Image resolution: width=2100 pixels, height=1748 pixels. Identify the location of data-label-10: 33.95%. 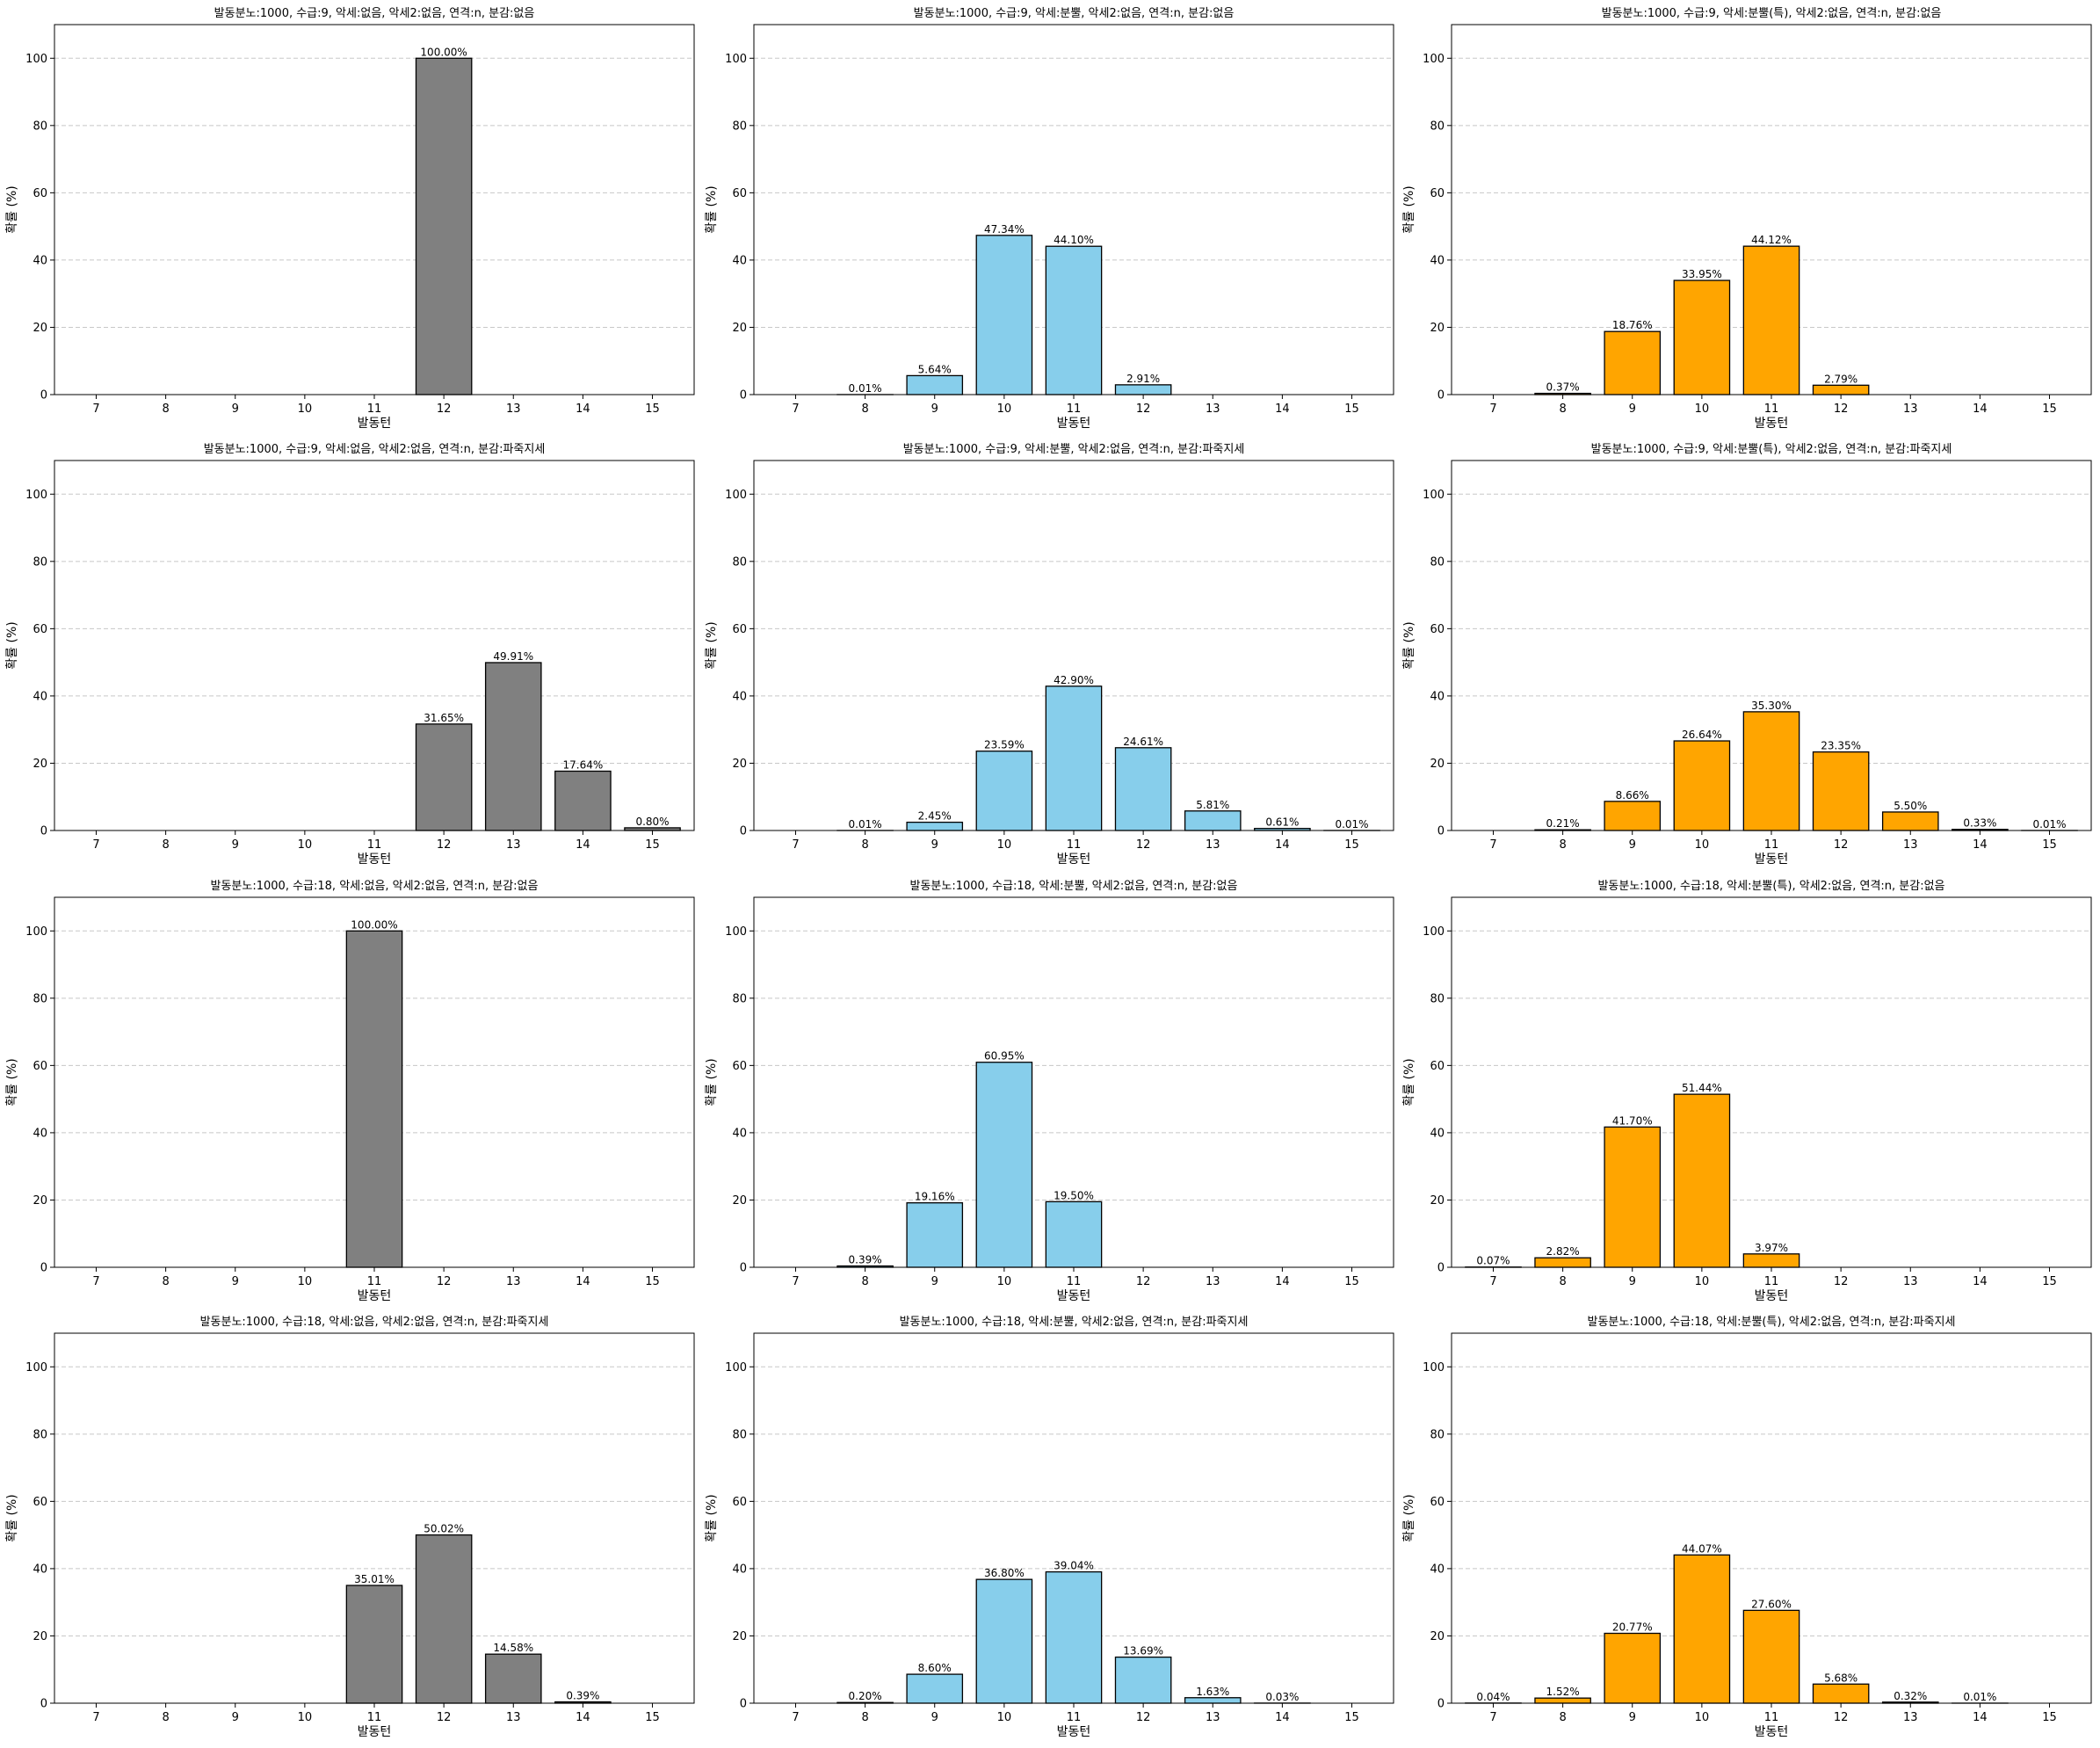
(1702, 274).